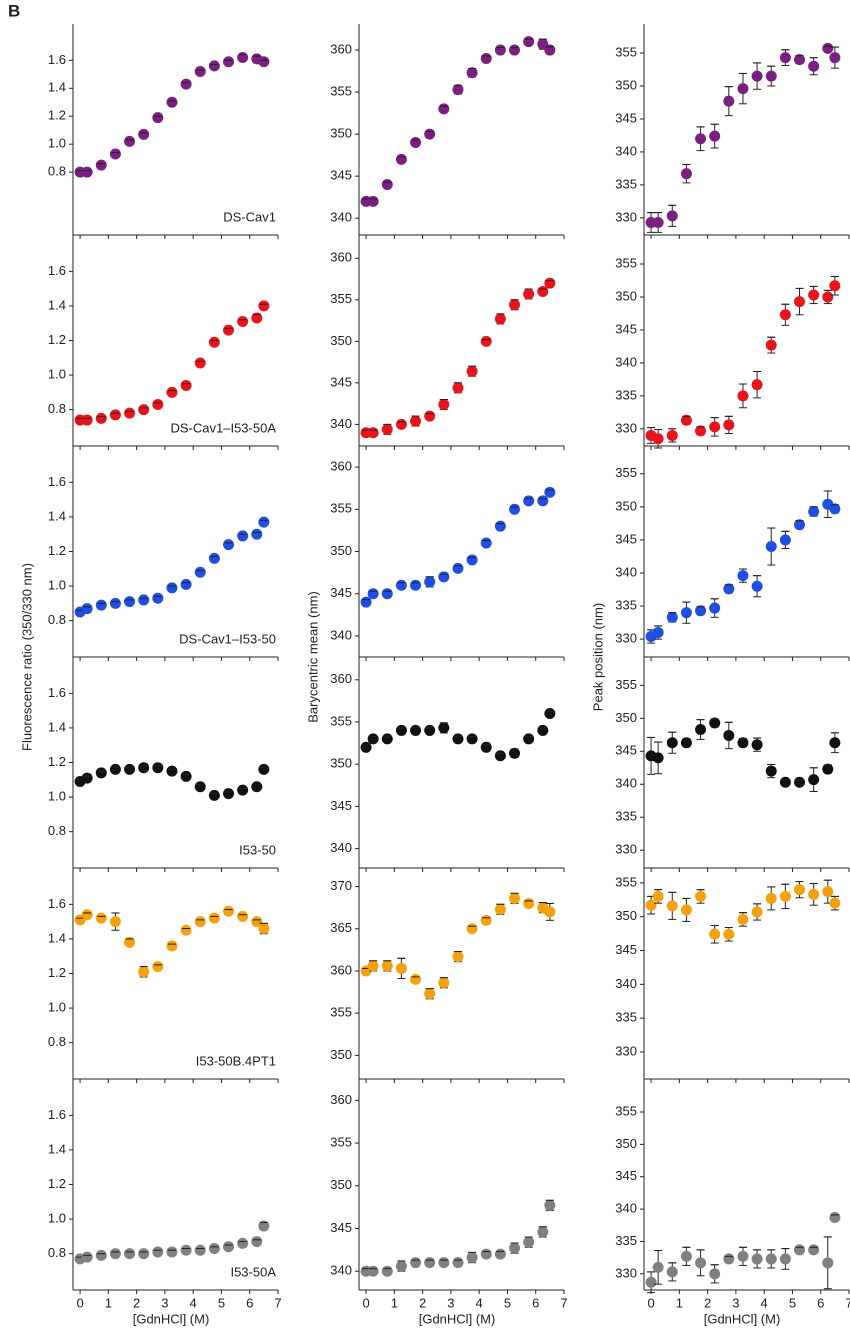 Image resolution: width=850 pixels, height=1331 pixels. What do you see at coordinates (422, 1302) in the screenshot?
I see `x-tick-label: 2` at bounding box center [422, 1302].